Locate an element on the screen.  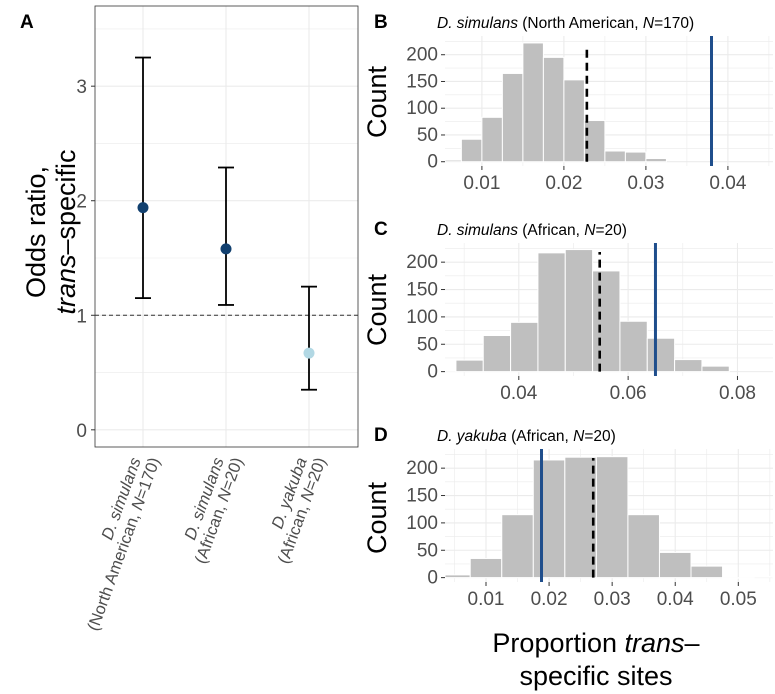
panel-letter-a: A is located at coordinates (27, 22).